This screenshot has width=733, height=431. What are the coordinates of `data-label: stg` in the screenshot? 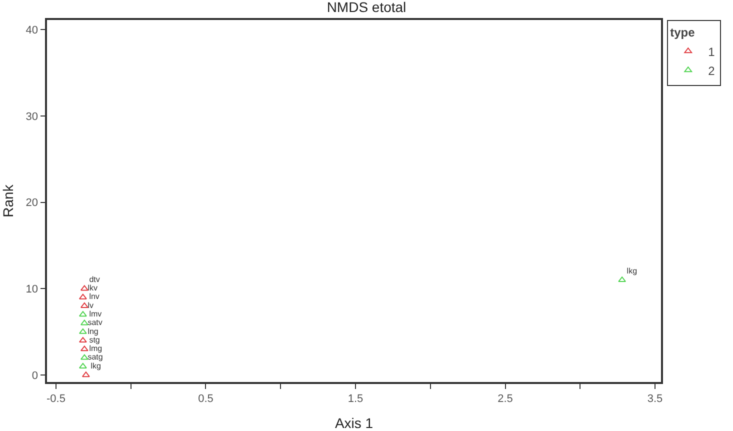 It's located at (94, 339).